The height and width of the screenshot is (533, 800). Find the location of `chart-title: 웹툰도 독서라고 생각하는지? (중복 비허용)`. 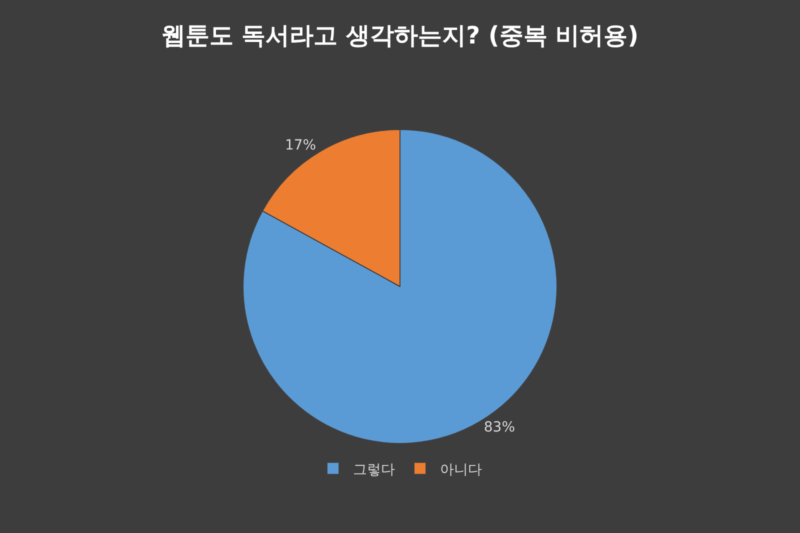

chart-title: 웹툰도 독서라고 생각하는지? (중복 비허용) is located at coordinates (400, 35).